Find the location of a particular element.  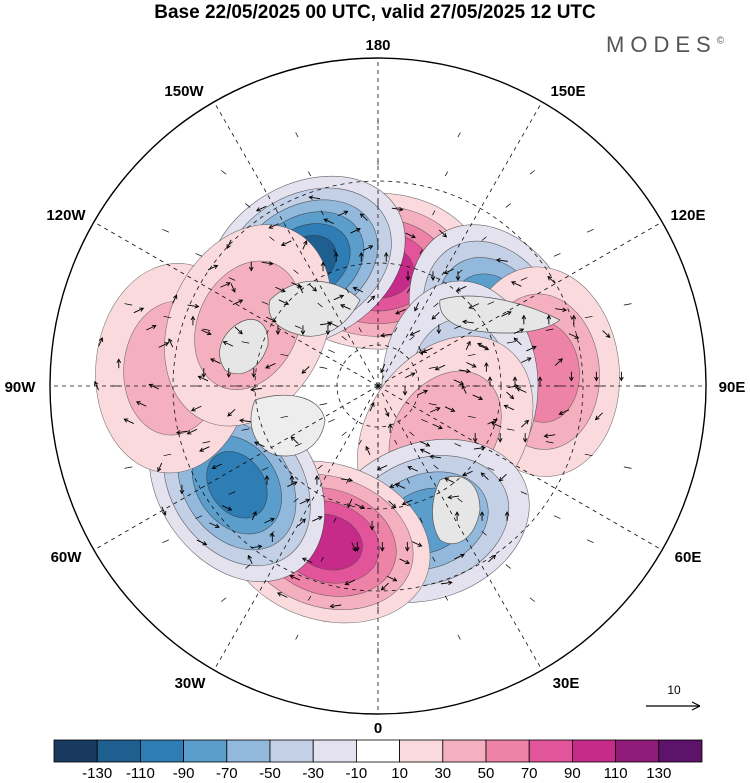

lon-label-0: 0 is located at coordinates (378, 728).